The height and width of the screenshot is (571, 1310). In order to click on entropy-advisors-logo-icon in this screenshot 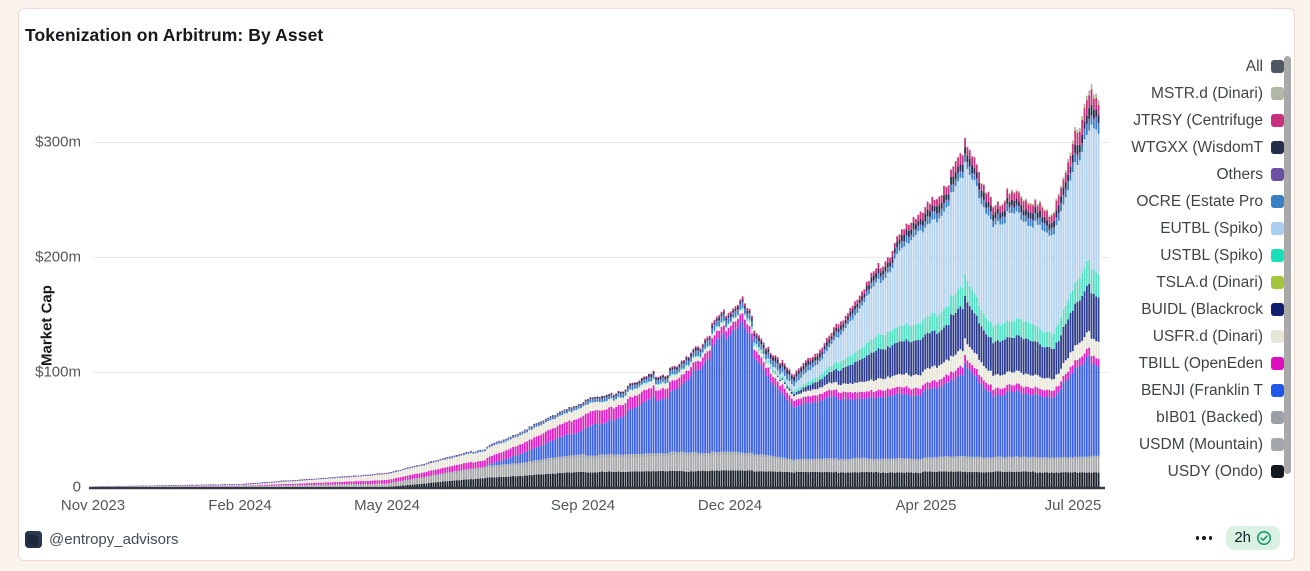, I will do `click(33, 539)`.